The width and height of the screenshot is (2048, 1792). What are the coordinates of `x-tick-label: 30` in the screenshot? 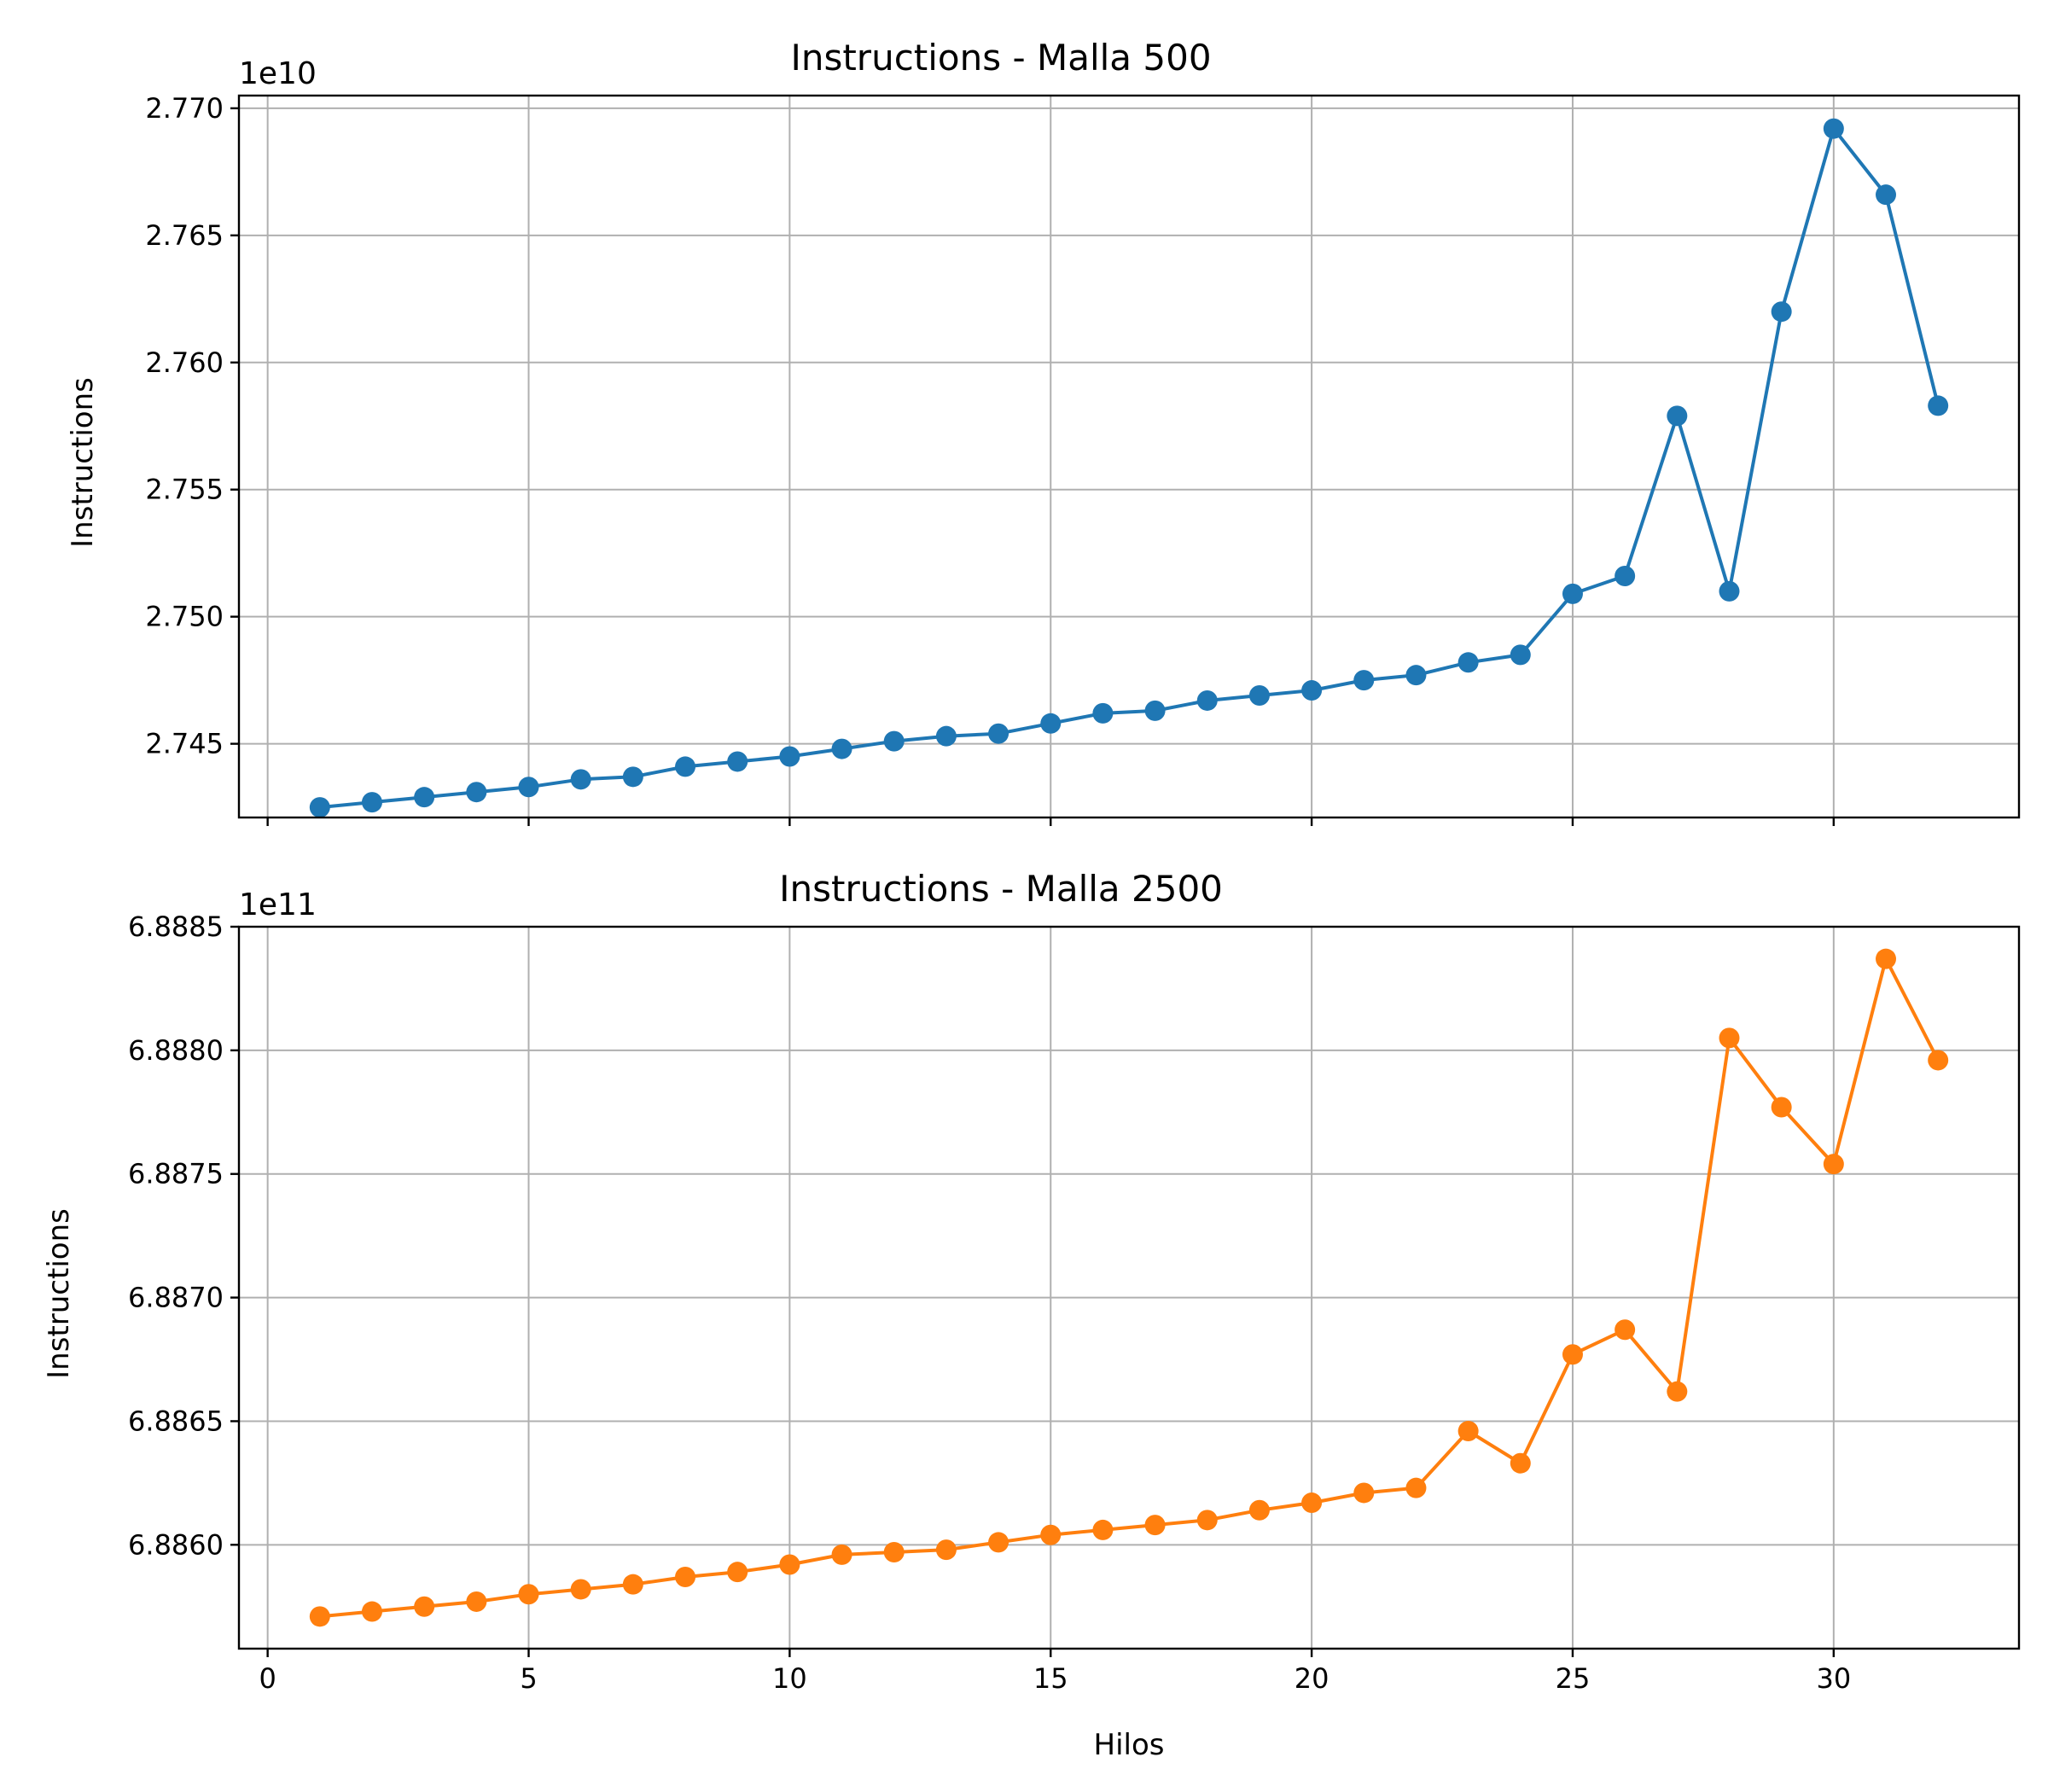 It's located at (1834, 1678).